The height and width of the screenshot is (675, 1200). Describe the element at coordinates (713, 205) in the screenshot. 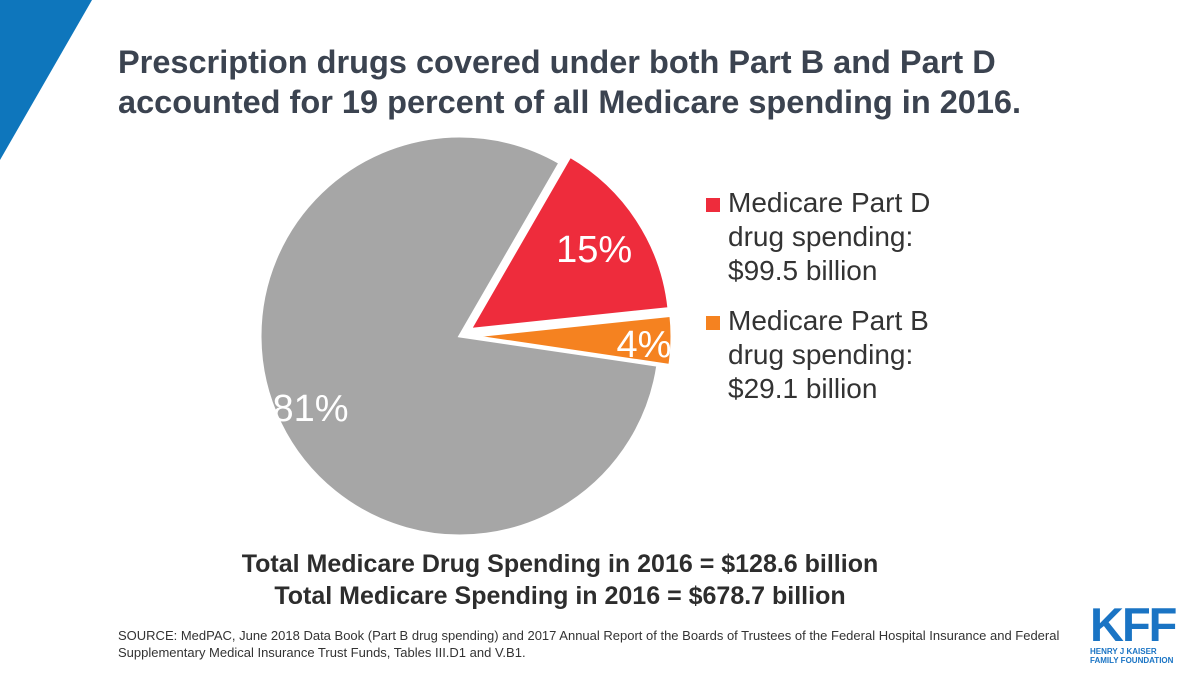

I see `legend-swatch-part-d` at that location.